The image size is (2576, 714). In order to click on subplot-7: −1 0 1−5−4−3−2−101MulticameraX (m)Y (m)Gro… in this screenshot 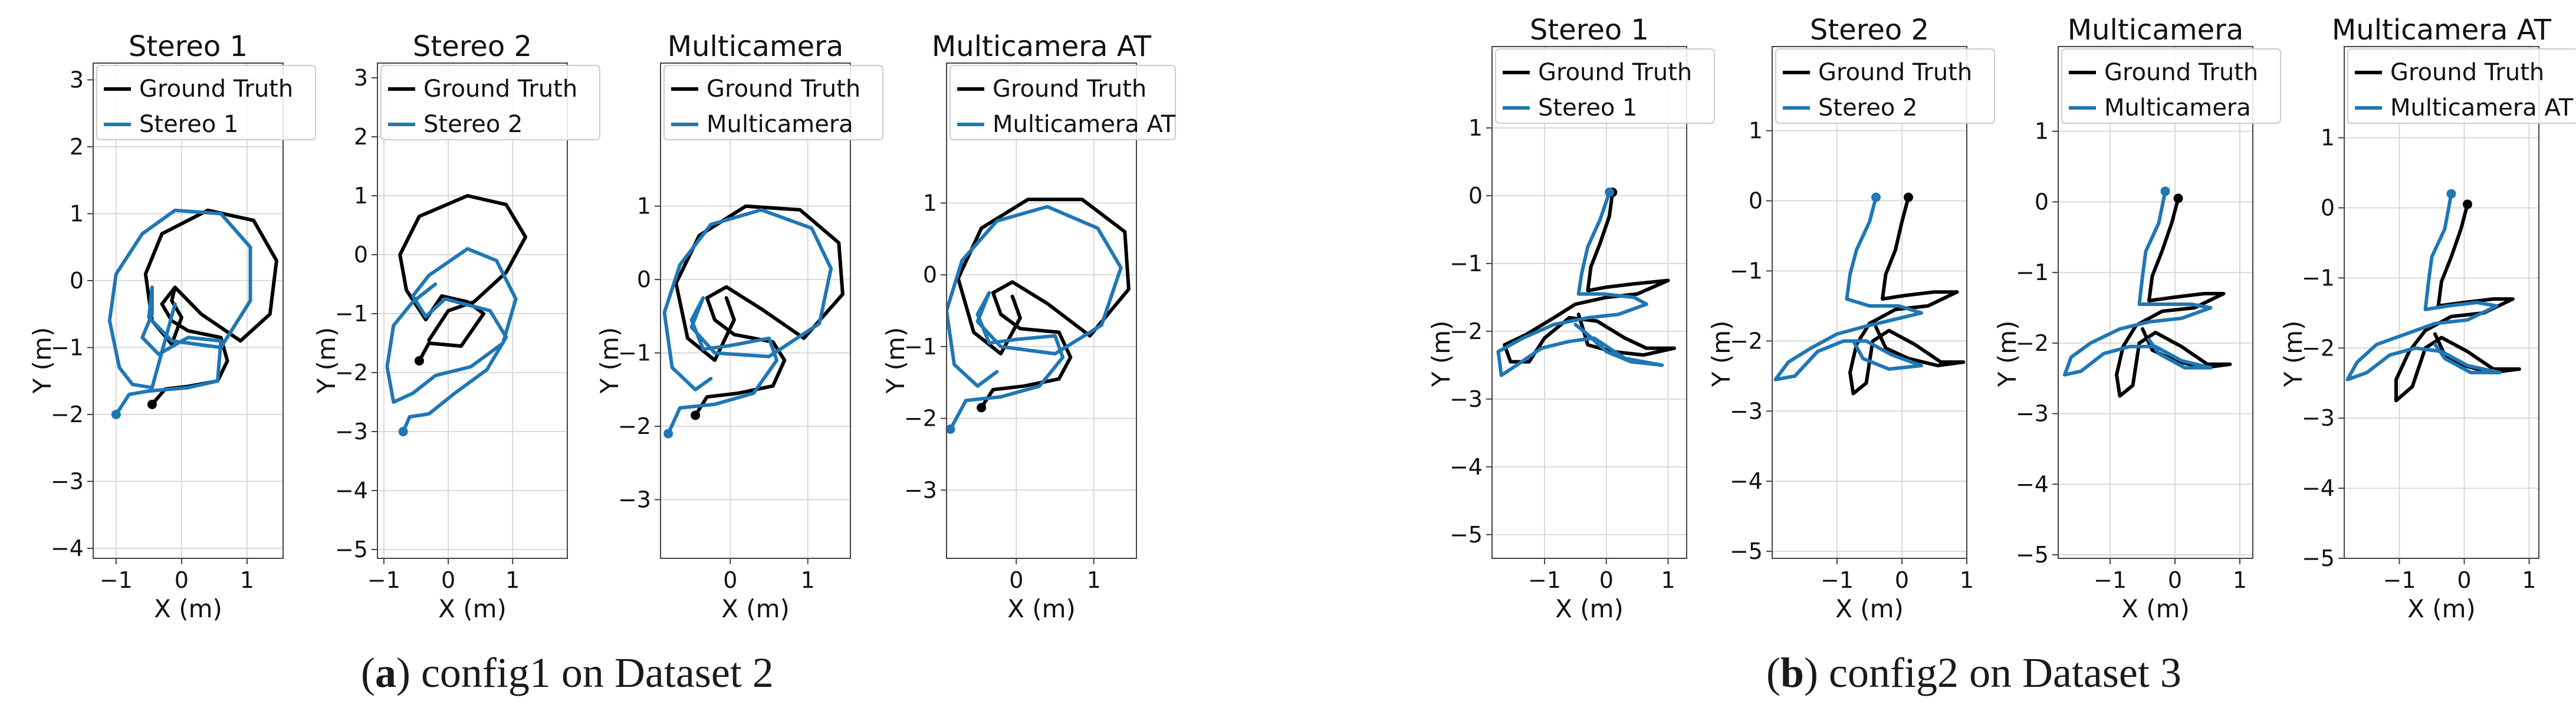, I will do `click(2137, 319)`.